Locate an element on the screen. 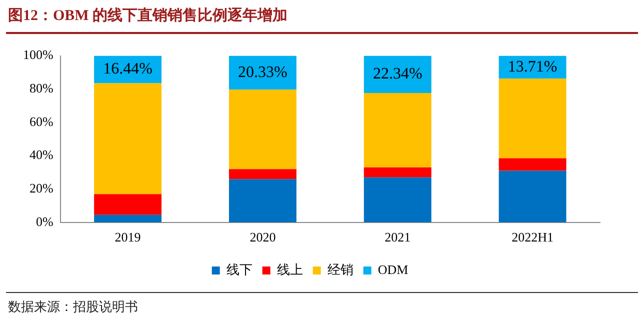  y-tick-label: 60% is located at coordinates (41, 121).